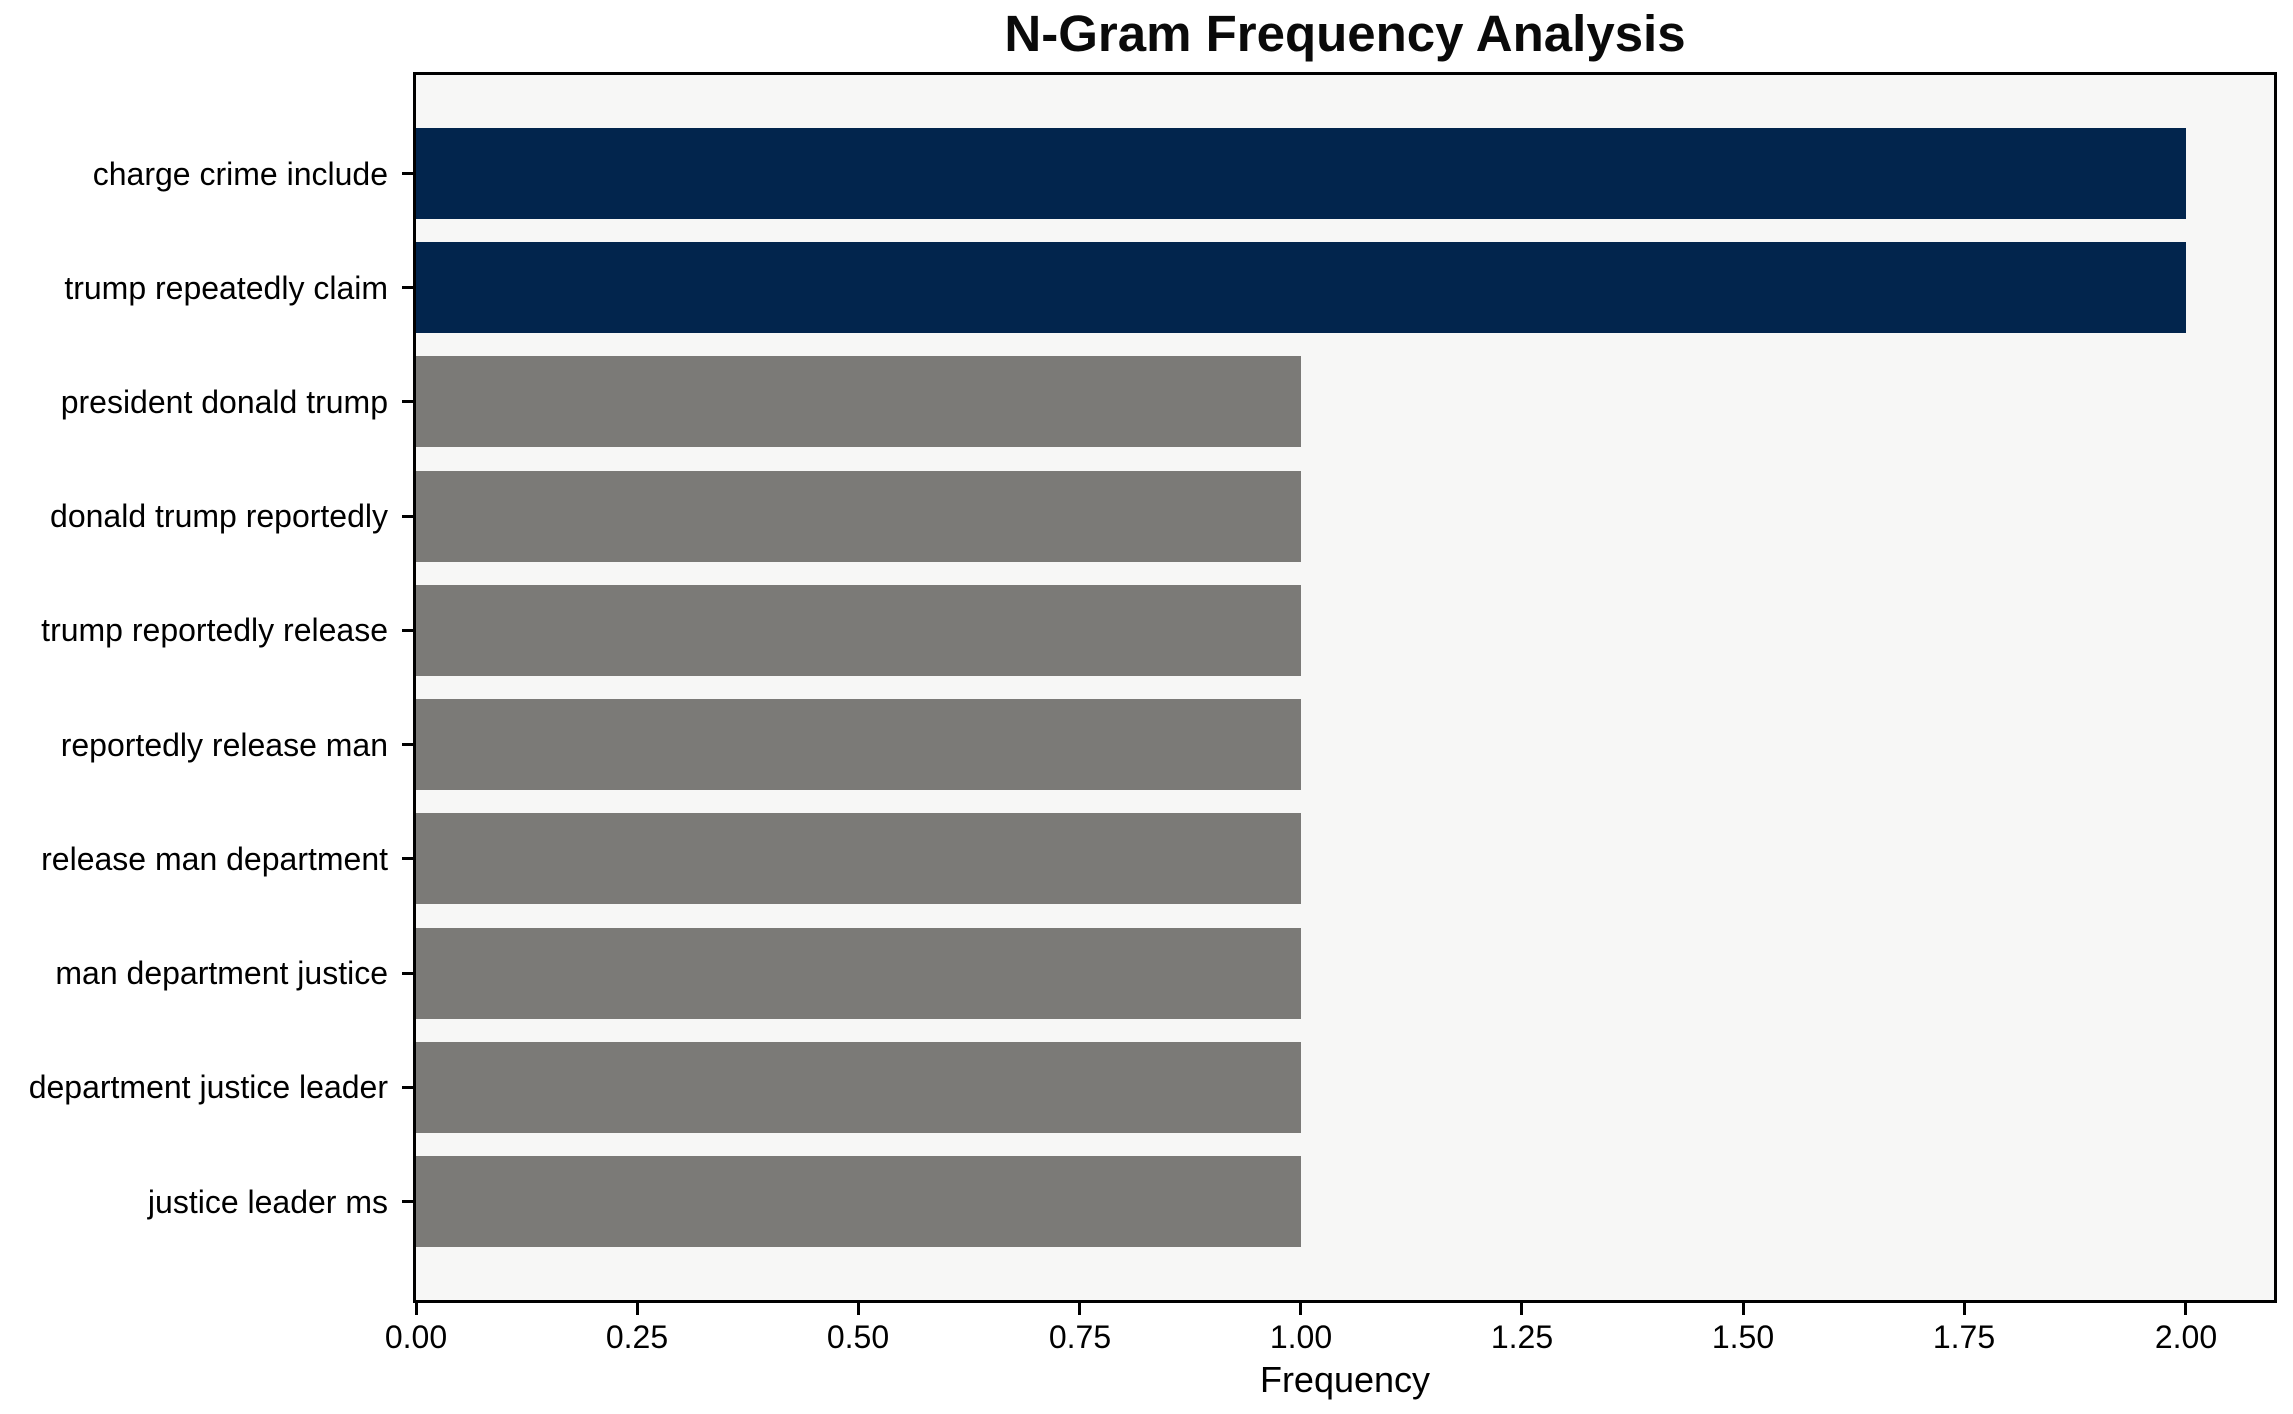 The width and height of the screenshot is (2293, 1414). I want to click on y-tick-label: trump reportedly release, so click(214, 630).